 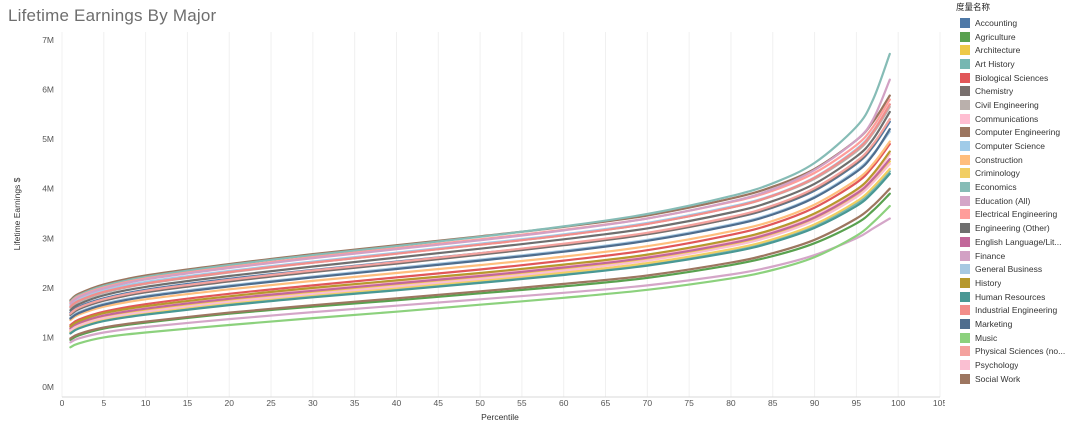 I want to click on legend-label: Economics, so click(x=996, y=187).